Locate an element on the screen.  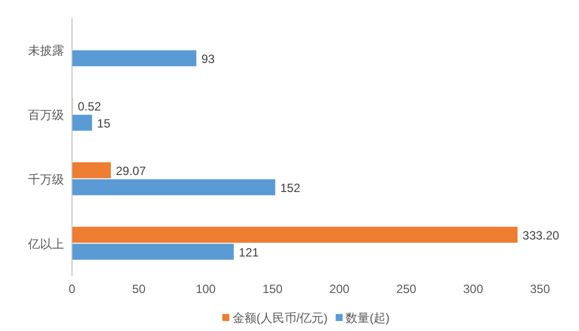
x-tick-label: 200 is located at coordinates (339, 289).